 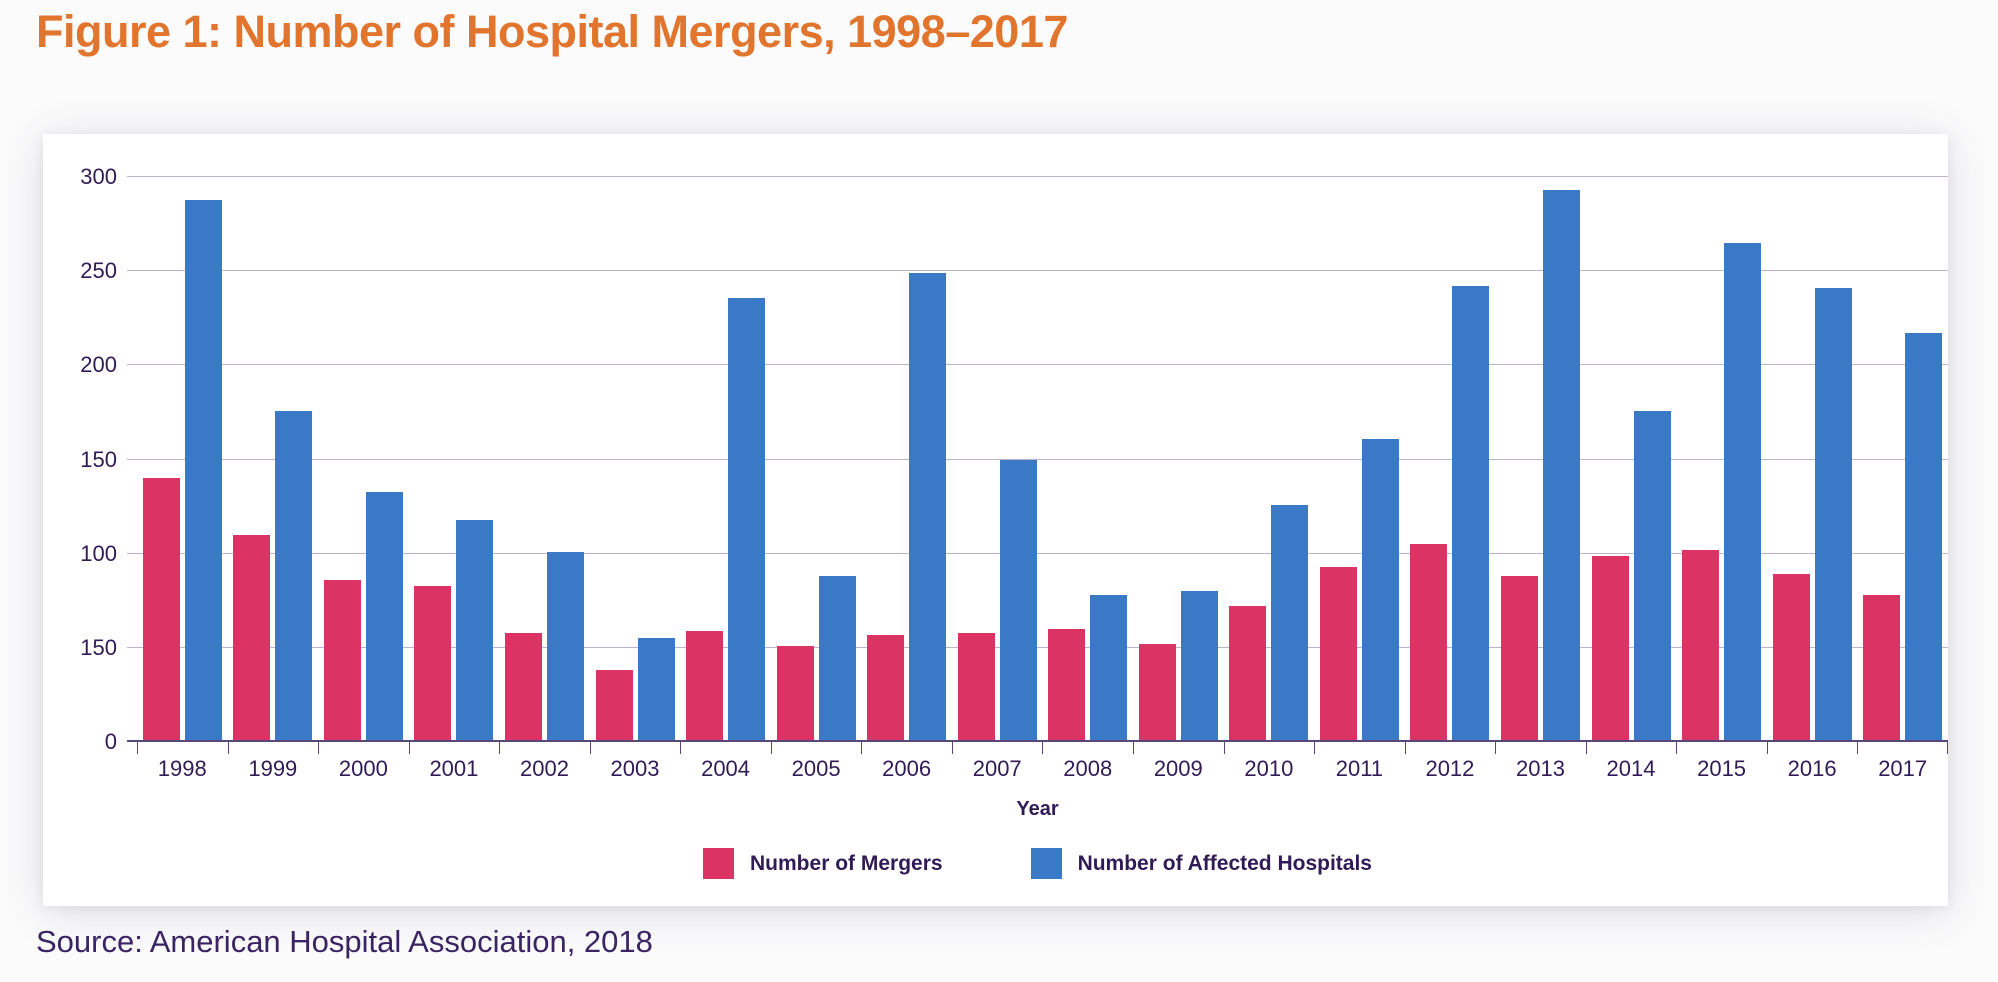 What do you see at coordinates (1721, 479) in the screenshot?
I see `year-group-2015: 2015` at bounding box center [1721, 479].